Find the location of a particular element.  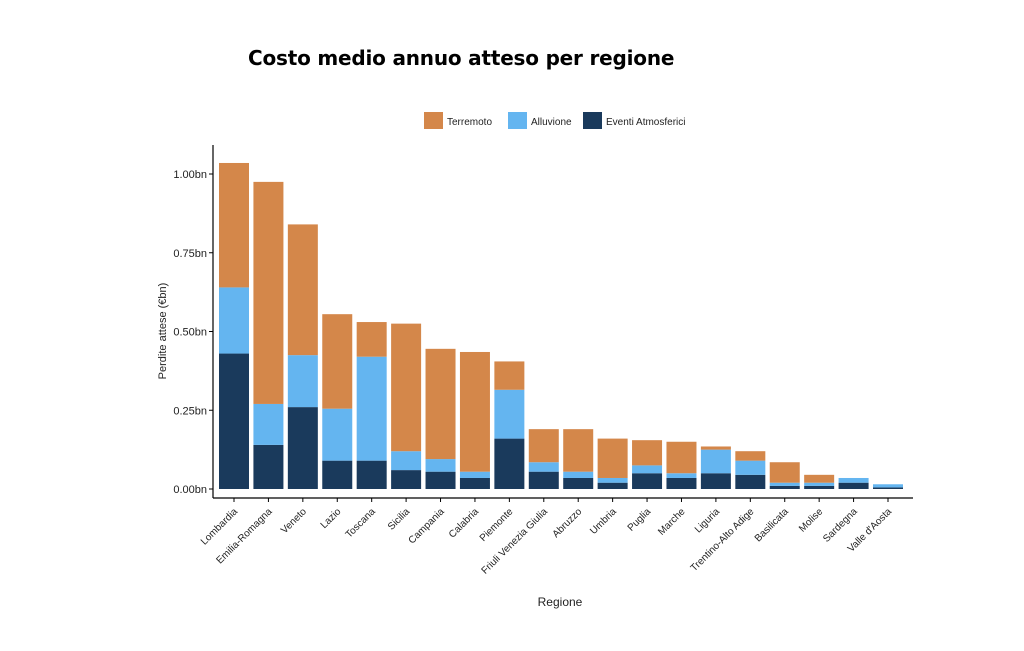

bar-sicilia-alluvione is located at coordinates (406, 461).